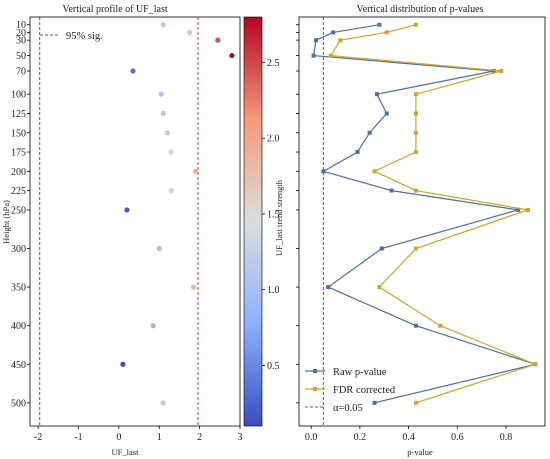 Image resolution: width=550 pixels, height=459 pixels. I want to click on left-y-tick-label: 150, so click(18, 133).